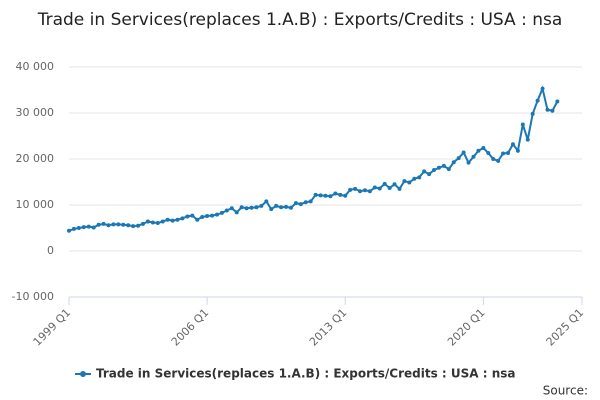 The height and width of the screenshot is (400, 600). Describe the element at coordinates (565, 391) in the screenshot. I see `source: Source:` at that location.